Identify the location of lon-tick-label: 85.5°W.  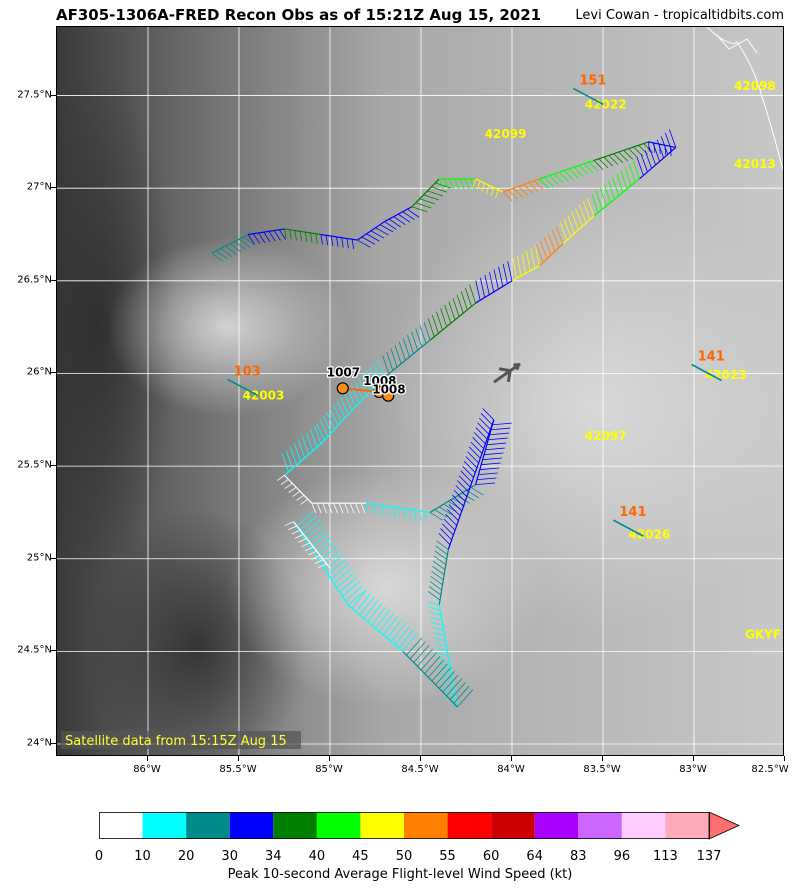
(238, 769).